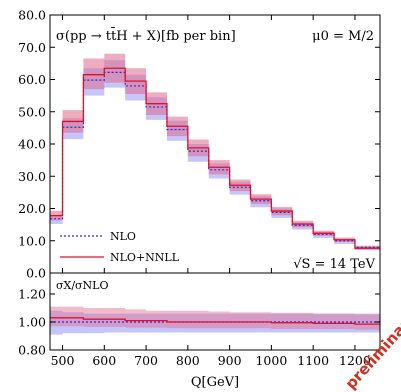 The image size is (401, 392). I want to click on main-y-tick-label: 40.0, so click(32, 144).